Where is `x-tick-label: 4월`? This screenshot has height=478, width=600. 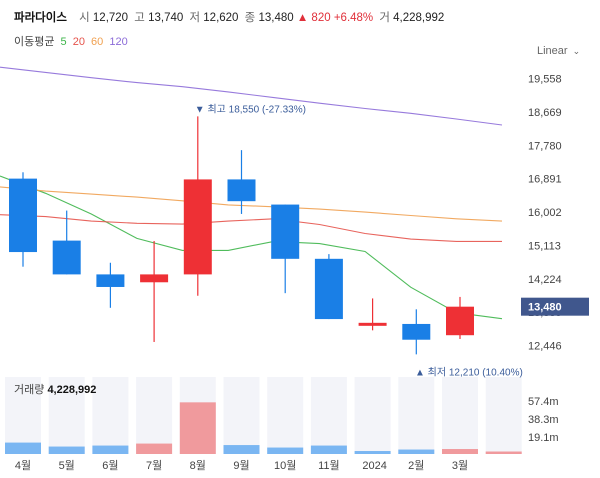 x-tick-label: 4월 is located at coordinates (23, 465).